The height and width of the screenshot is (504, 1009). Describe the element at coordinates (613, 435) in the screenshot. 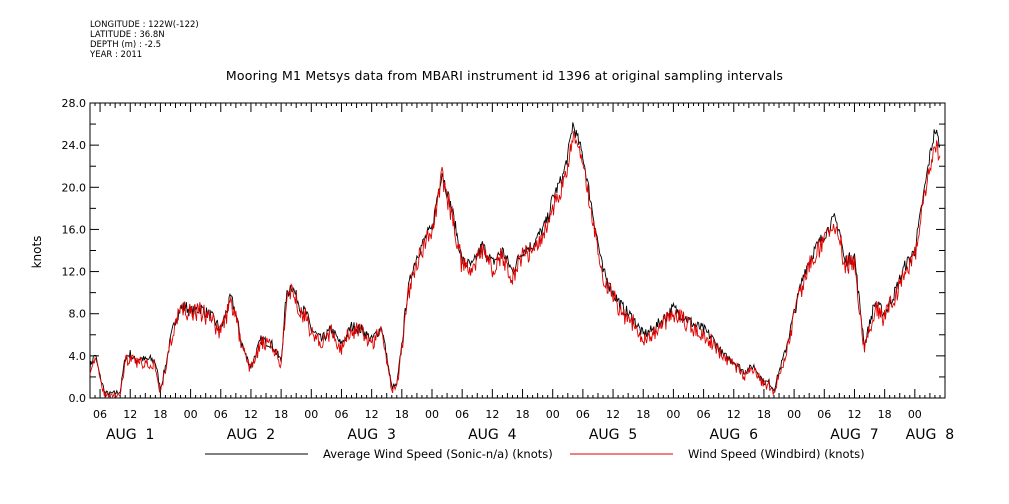

I see `x-day-label: AUG 5` at that location.